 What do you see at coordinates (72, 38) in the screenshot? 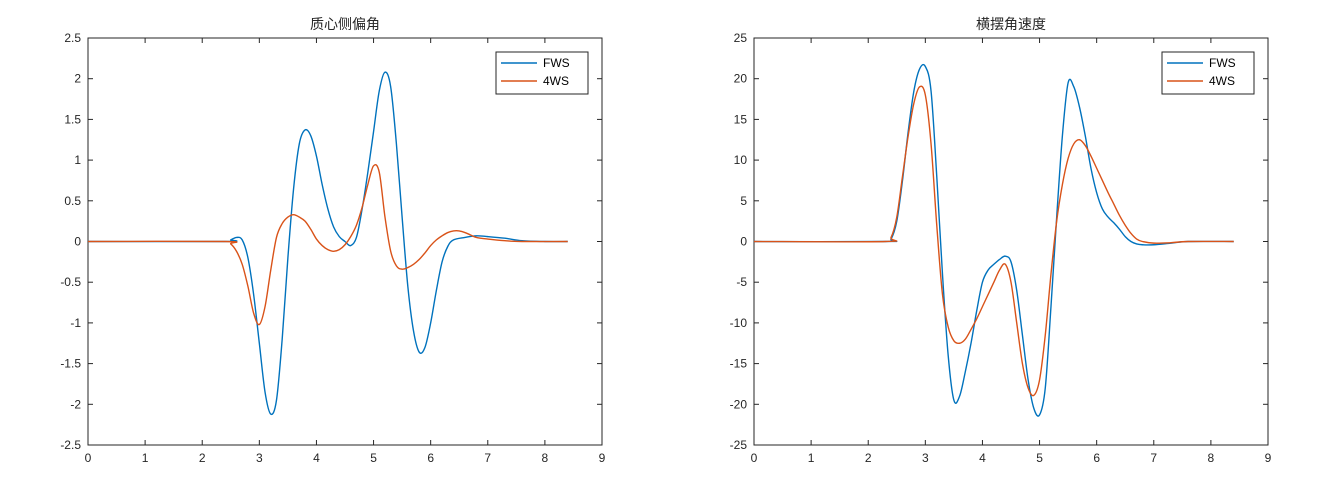
I see `y-tick-label: 2.5` at bounding box center [72, 38].